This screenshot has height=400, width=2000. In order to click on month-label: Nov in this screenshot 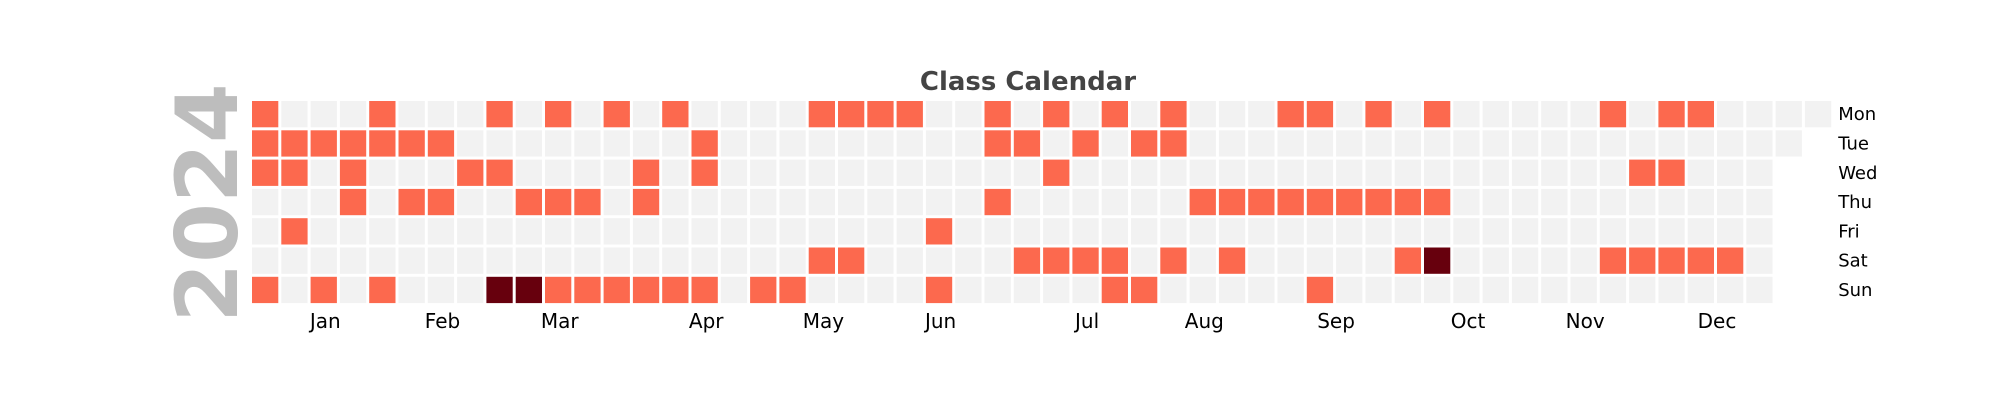, I will do `click(1585, 321)`.